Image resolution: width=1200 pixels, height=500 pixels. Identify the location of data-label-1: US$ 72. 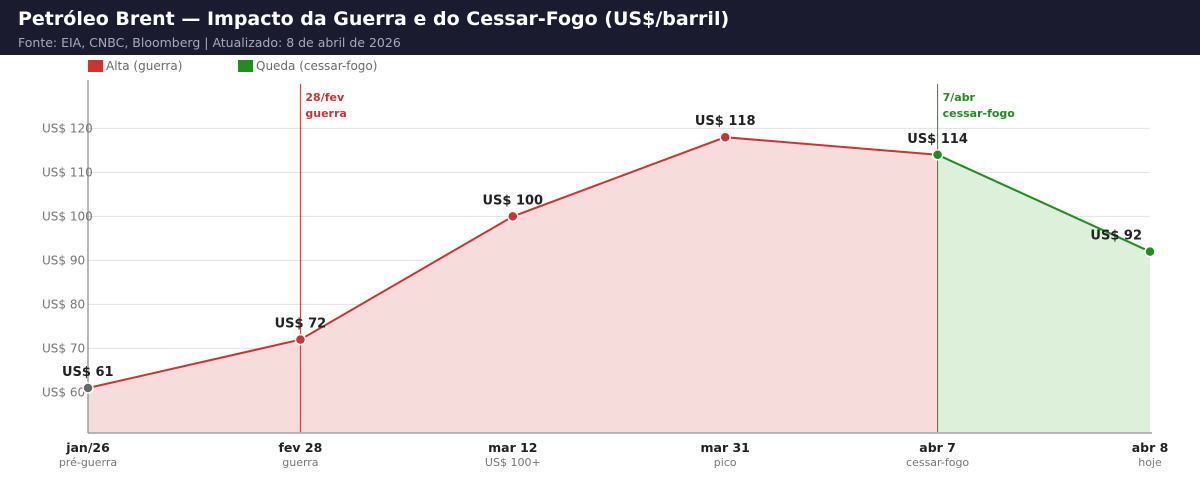
(301, 324).